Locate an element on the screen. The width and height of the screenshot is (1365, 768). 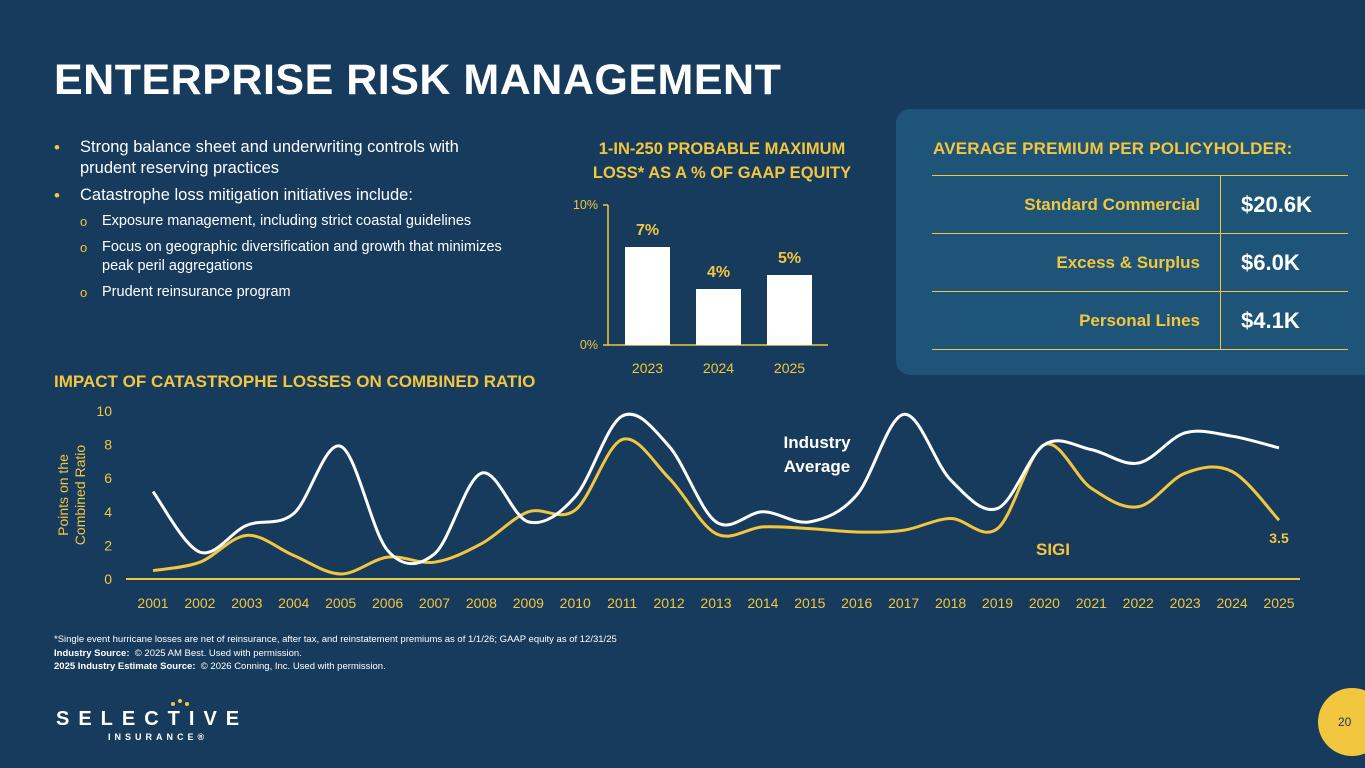
line-x-tick-label: 2014 is located at coordinates (762, 603).